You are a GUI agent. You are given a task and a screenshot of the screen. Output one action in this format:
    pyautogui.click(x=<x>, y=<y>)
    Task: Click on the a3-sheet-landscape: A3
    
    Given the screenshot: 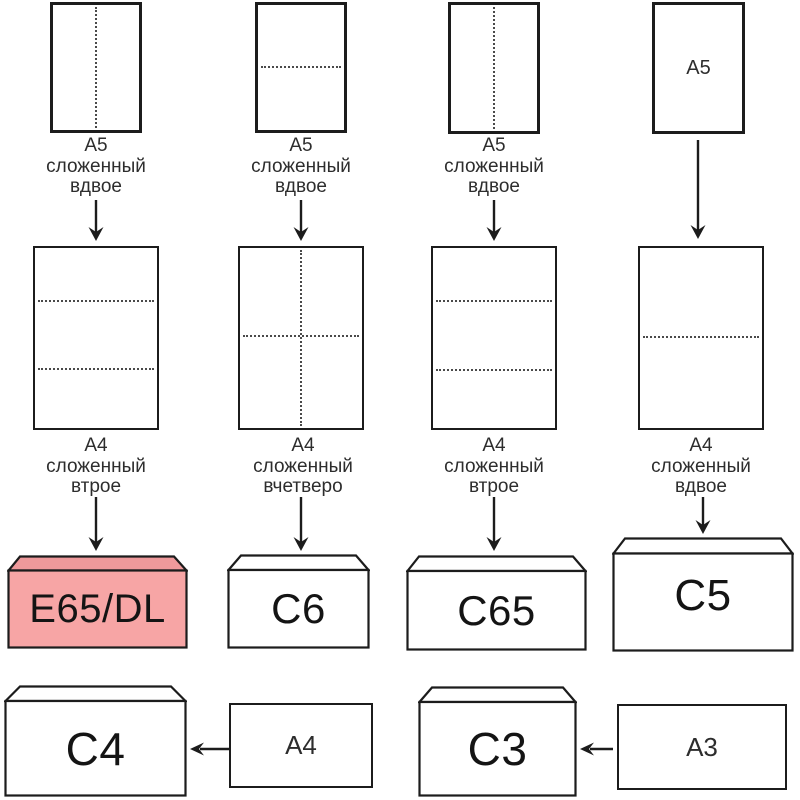 What is the action you would take?
    pyautogui.click(x=702, y=747)
    